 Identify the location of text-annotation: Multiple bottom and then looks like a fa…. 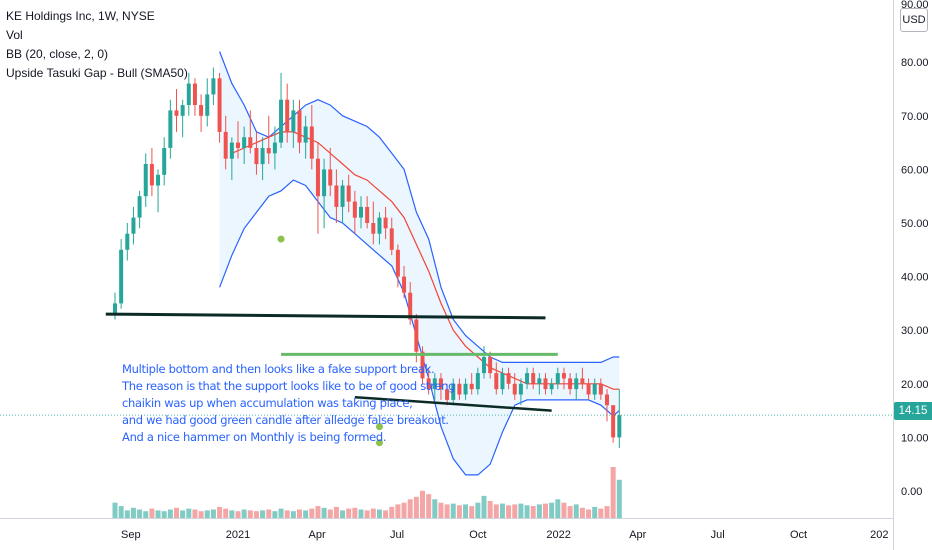
(288, 403).